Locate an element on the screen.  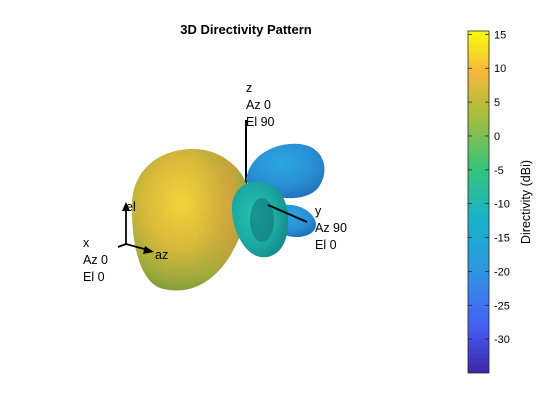
colorbar-tick-label: 5 is located at coordinates (497, 103).